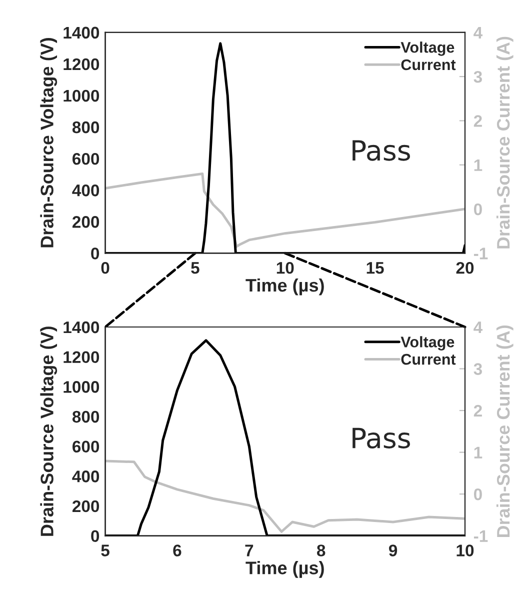 The image size is (529, 600). Describe the element at coordinates (105, 268) in the screenshot. I see `x-tick-label: 0` at that location.